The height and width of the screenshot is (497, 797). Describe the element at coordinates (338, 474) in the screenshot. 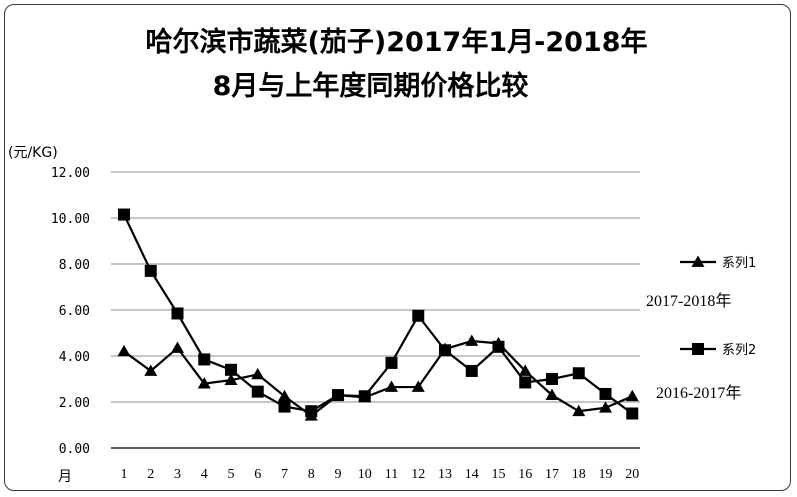

I see `x-tick-label: 9` at that location.